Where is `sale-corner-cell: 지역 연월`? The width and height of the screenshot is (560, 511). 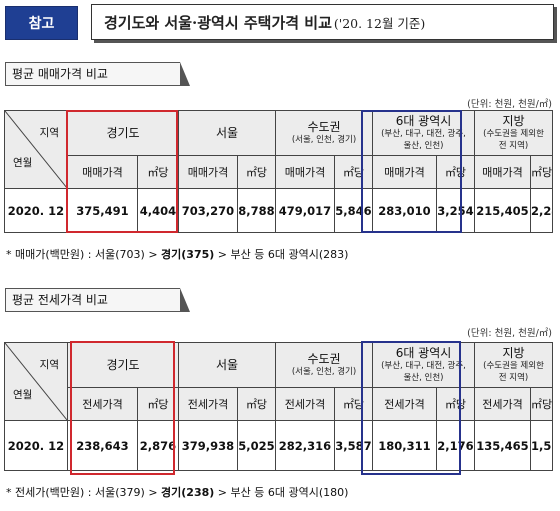 sale-corner-cell: 지역 연월 is located at coordinates (36, 149).